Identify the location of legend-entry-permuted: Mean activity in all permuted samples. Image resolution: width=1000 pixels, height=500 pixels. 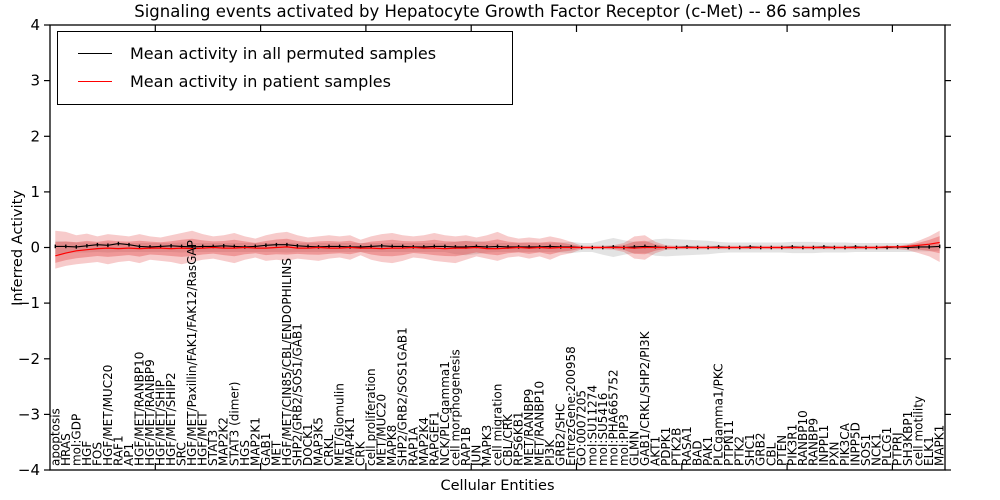
(285, 53).